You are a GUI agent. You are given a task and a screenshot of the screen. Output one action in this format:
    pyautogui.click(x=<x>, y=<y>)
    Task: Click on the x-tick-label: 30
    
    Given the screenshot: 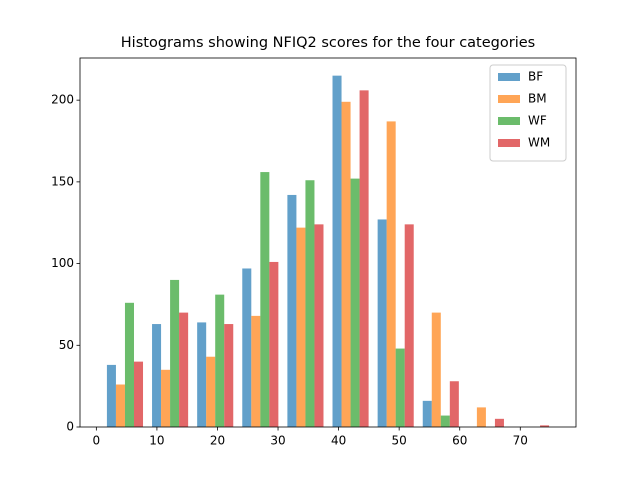 What is the action you would take?
    pyautogui.click(x=277, y=441)
    